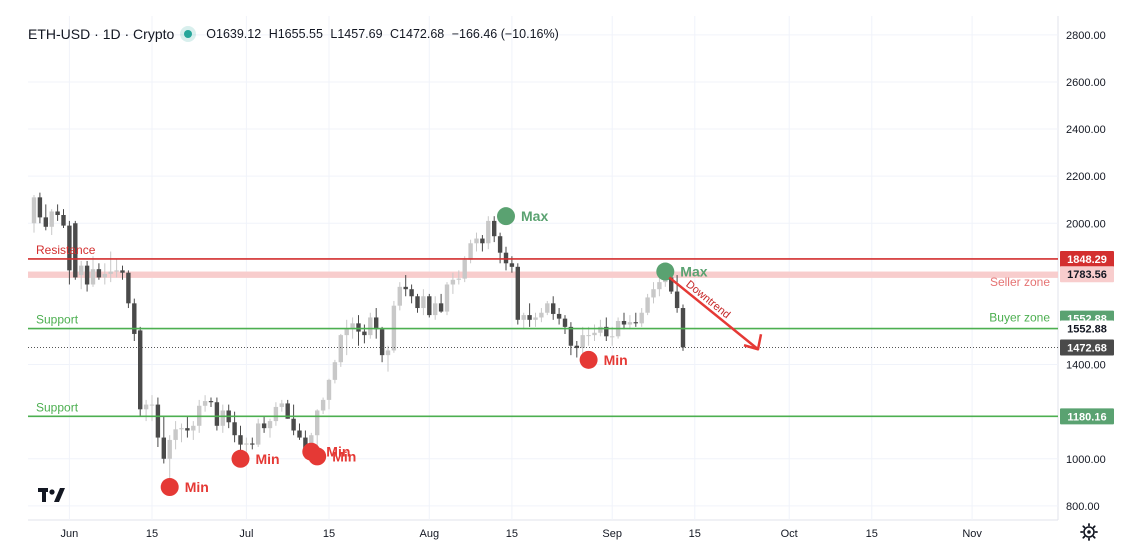 The height and width of the screenshot is (559, 1138). Describe the element at coordinates (1089, 532) in the screenshot. I see `settings-gear-icon` at that location.